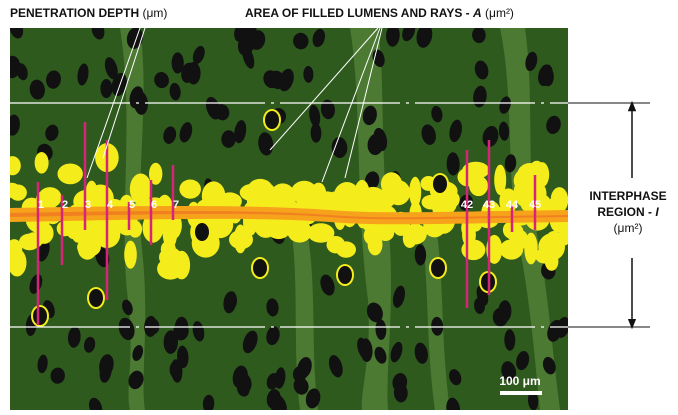 Image resolution: width=678 pixels, height=415 pixels. Describe the element at coordinates (176, 205) in the screenshot. I see `depth-marker: 7` at that location.